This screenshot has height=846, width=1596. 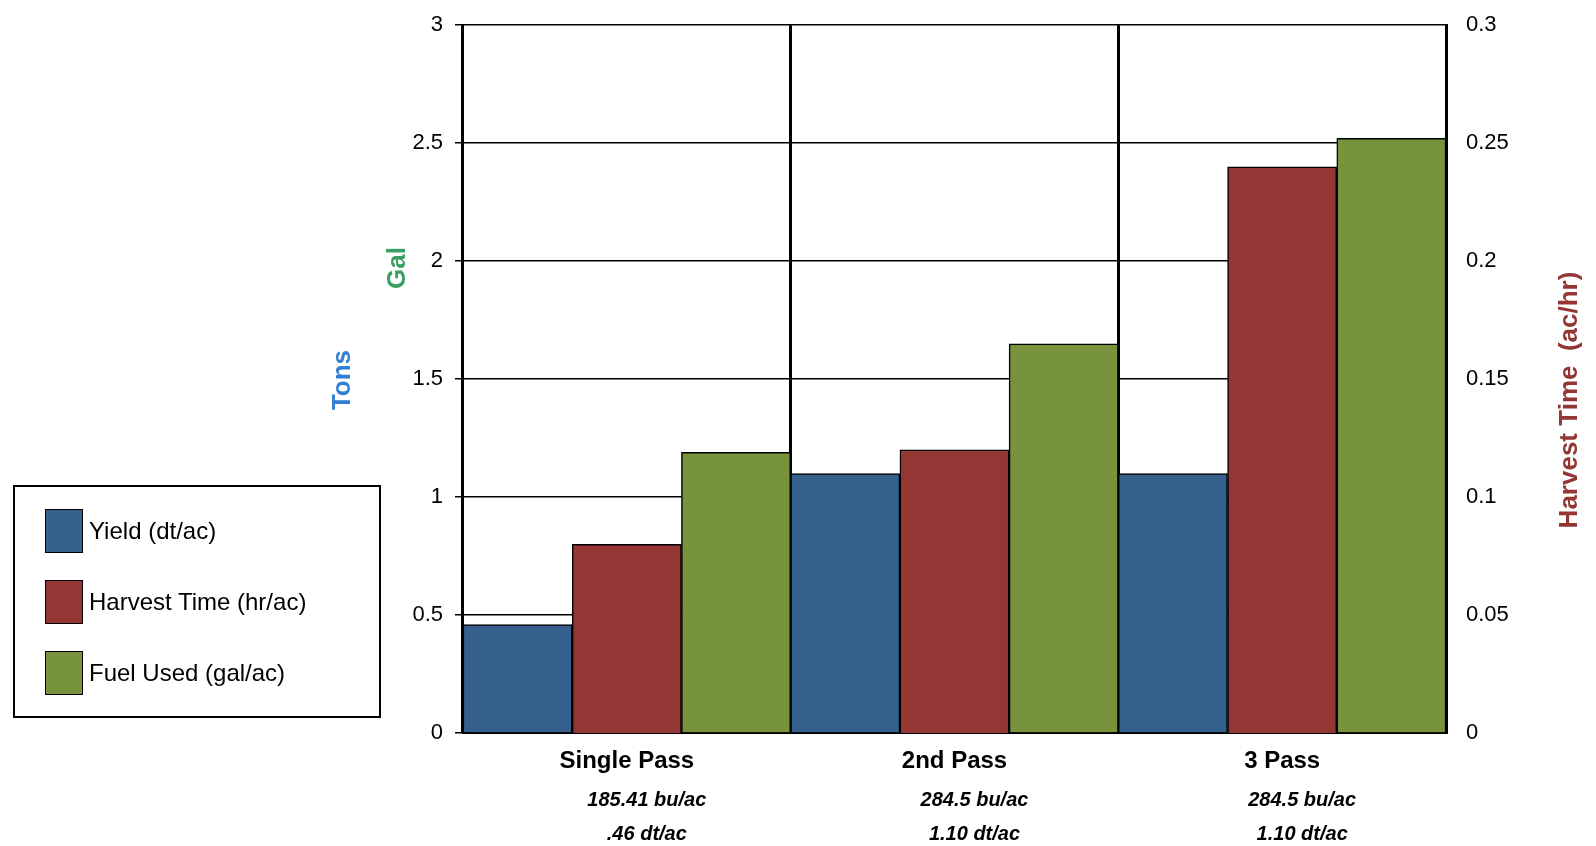 What do you see at coordinates (1487, 142) in the screenshot?
I see `y2-tick-label: 0.25` at bounding box center [1487, 142].